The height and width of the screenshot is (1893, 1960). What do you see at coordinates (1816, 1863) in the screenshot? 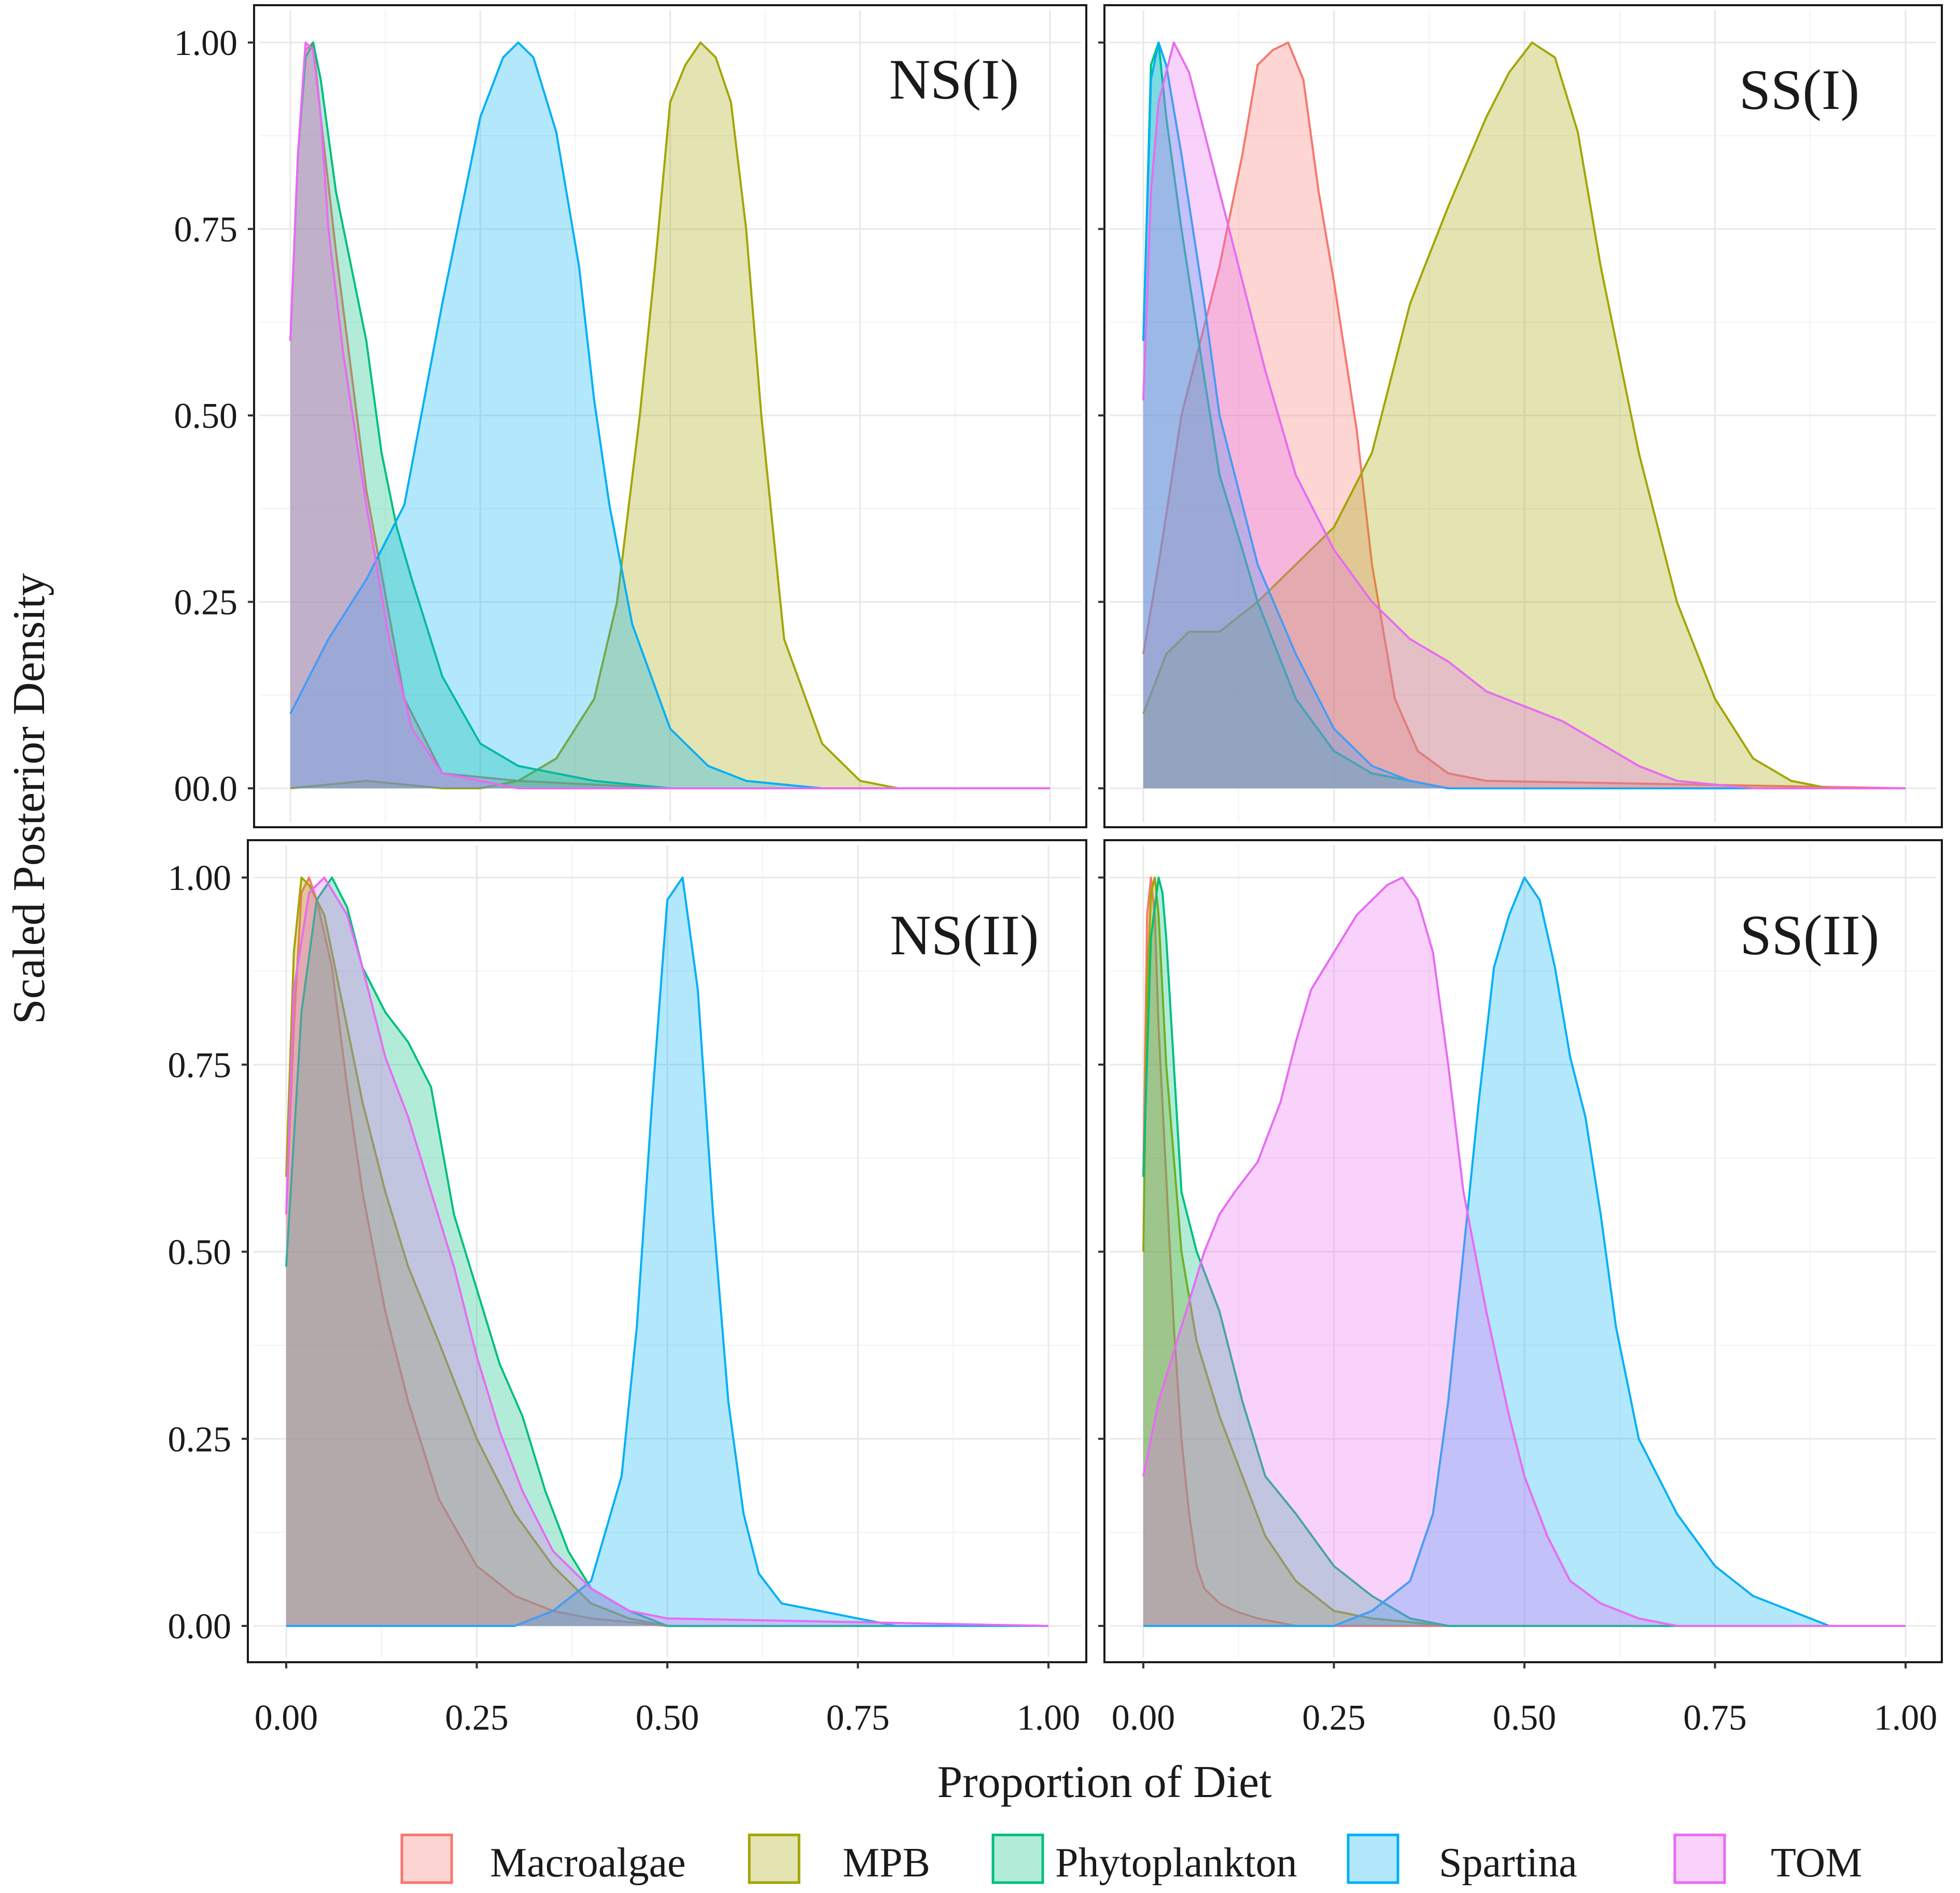
I see `legend-label-tom: TOM` at bounding box center [1816, 1863].